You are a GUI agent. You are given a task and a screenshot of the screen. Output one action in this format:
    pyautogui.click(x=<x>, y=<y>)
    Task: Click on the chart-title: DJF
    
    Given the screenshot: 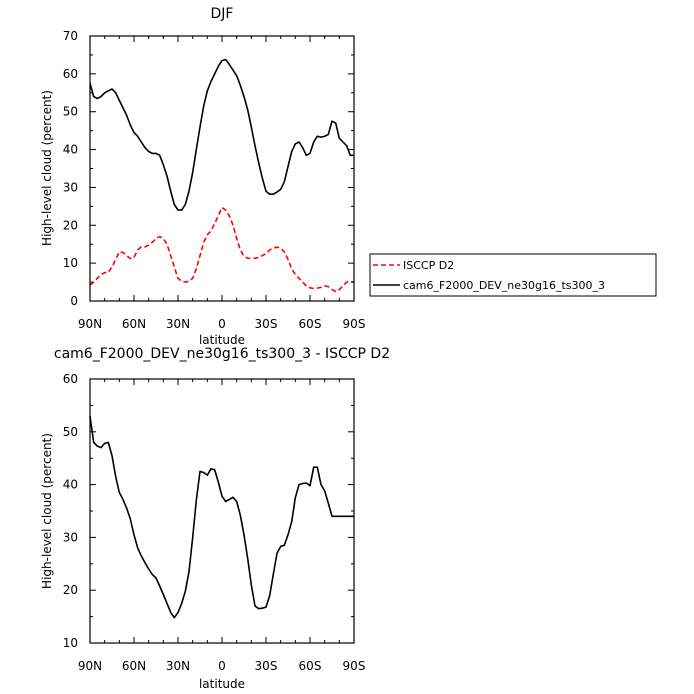 What is the action you would take?
    pyautogui.click(x=222, y=14)
    